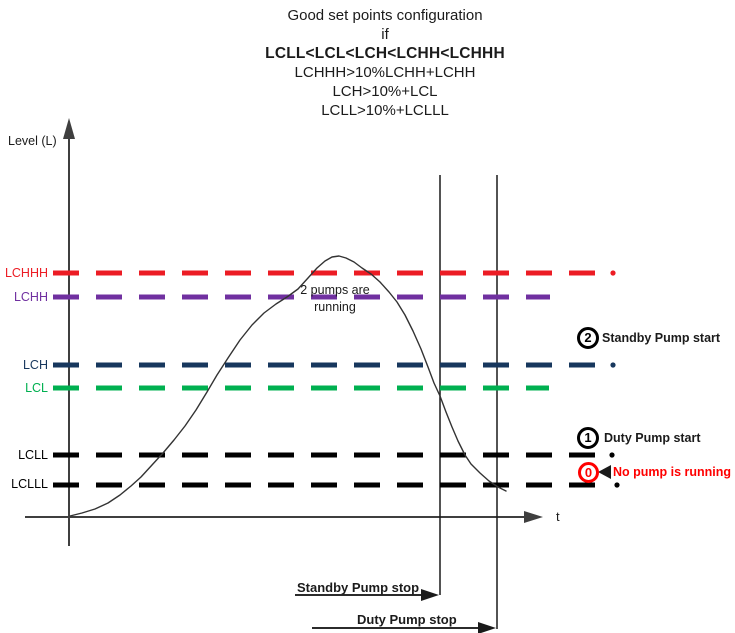 This screenshot has height=633, width=735. I want to click on title-condition: LCLL<LCL<LCH<LCHH<LCHHH, so click(385, 53).